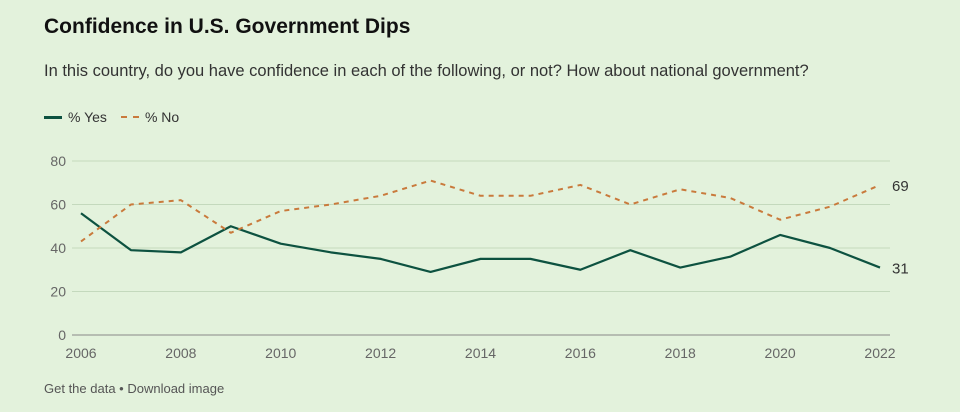  I want to click on download-image-link: Download image, so click(176, 388).